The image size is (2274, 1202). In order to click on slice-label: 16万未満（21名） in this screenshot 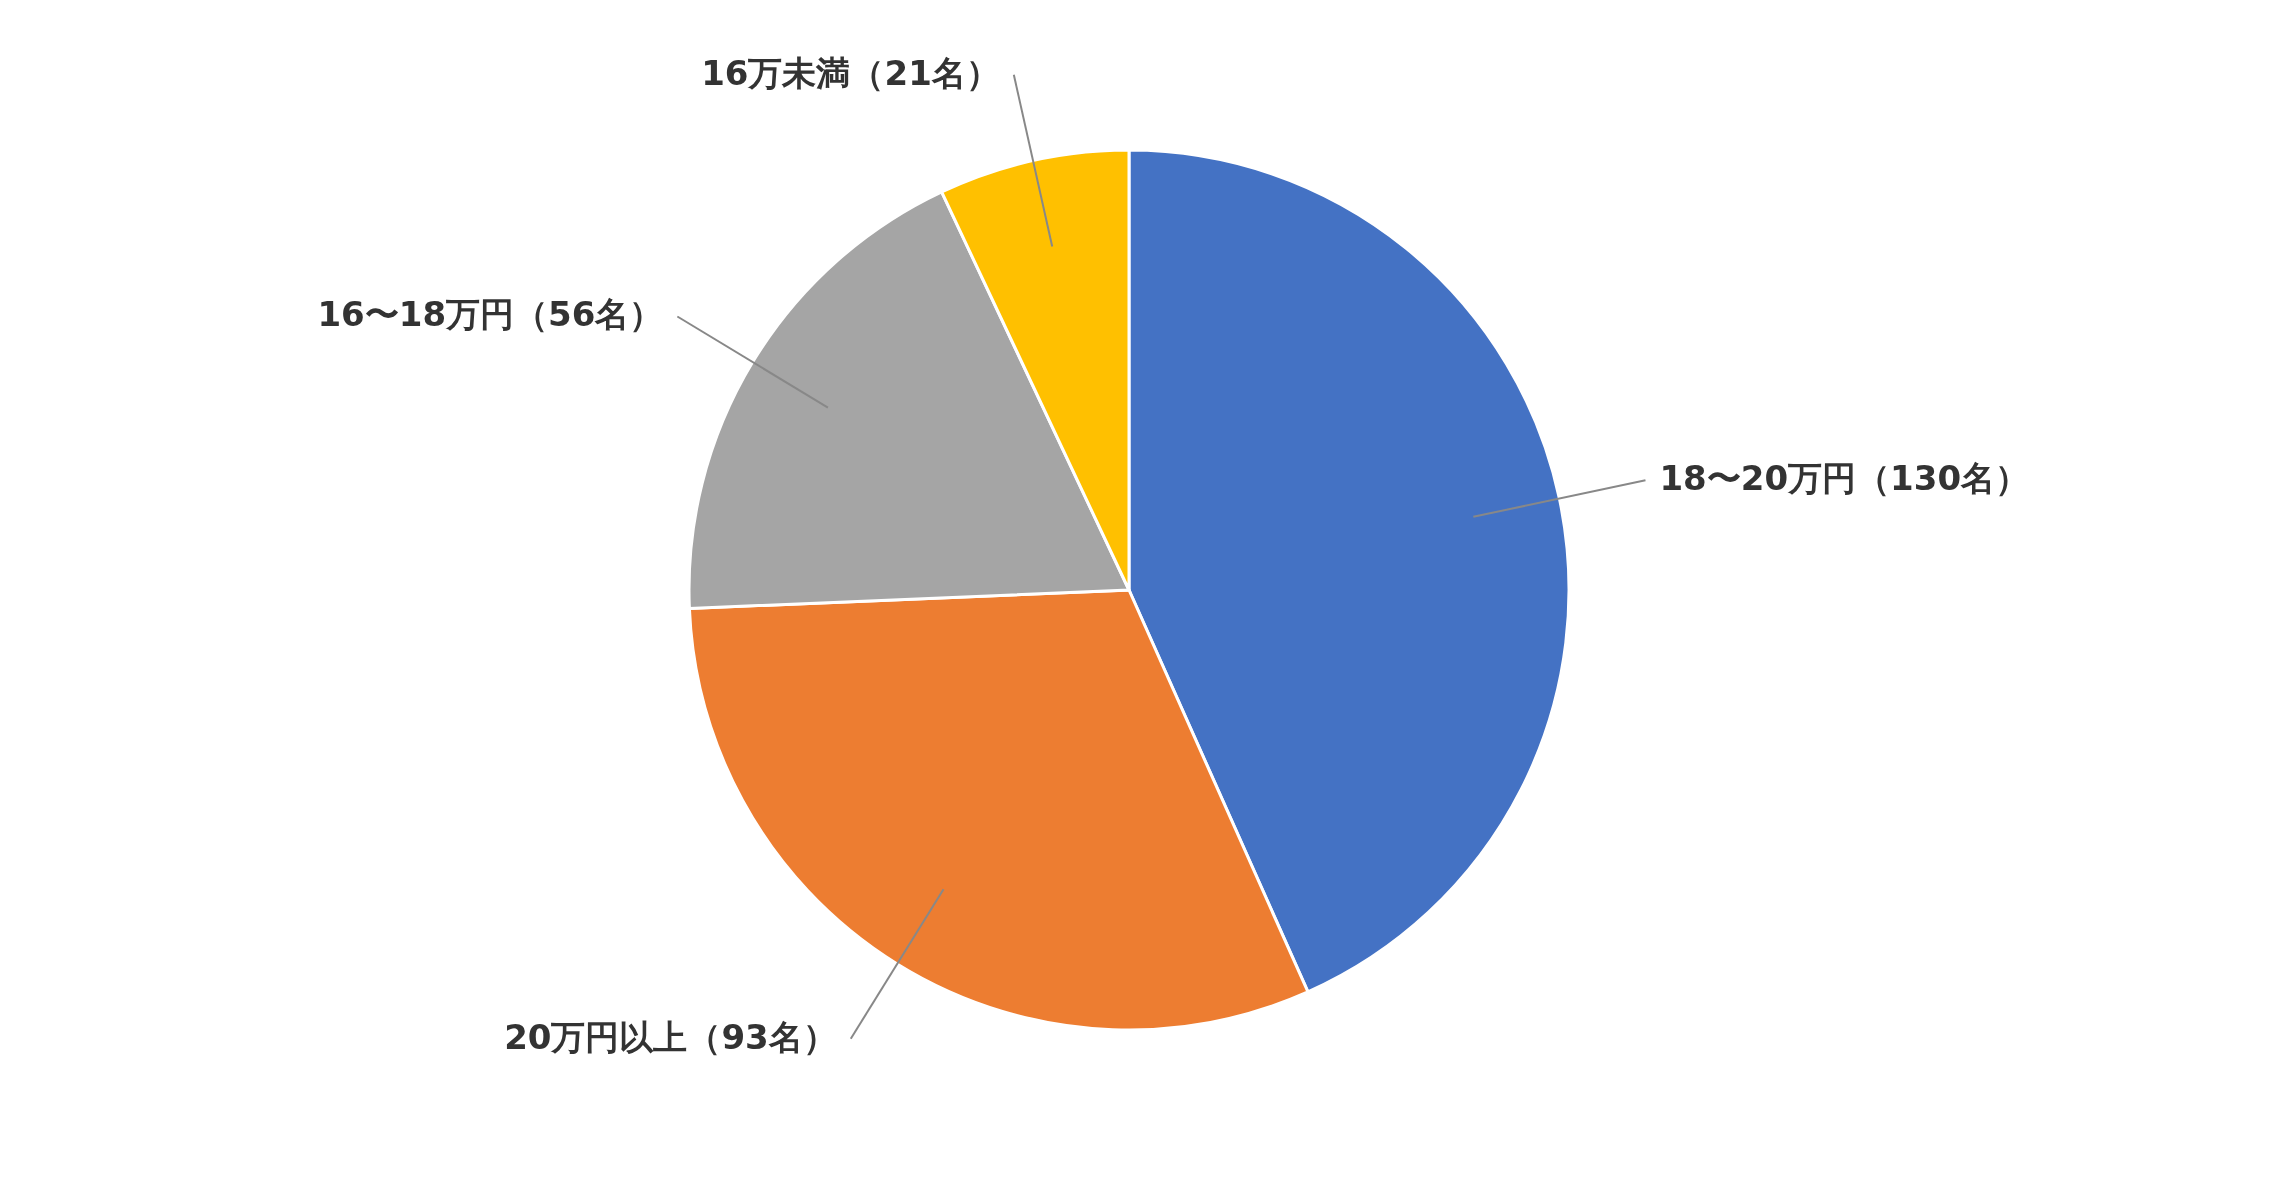, I will do `click(850, 72)`.